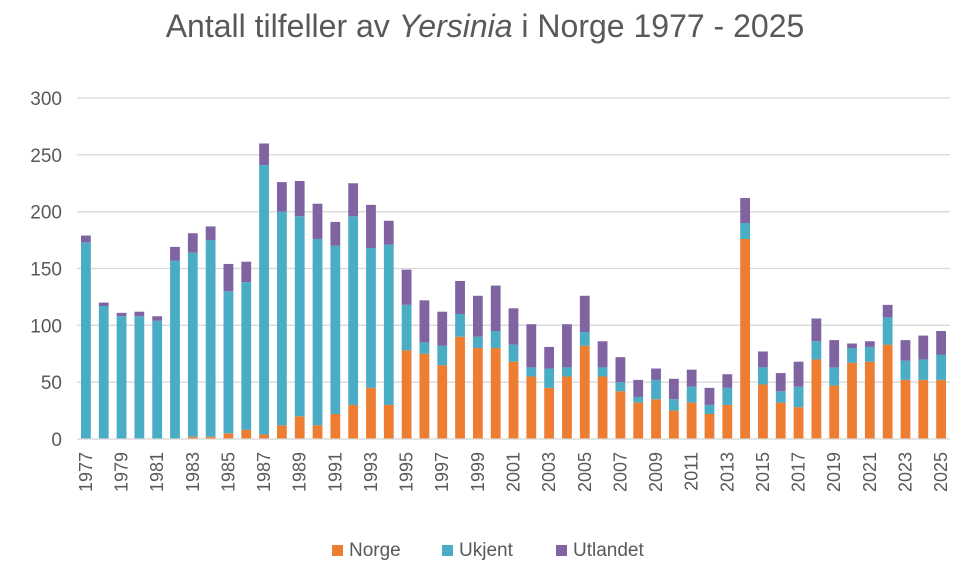  What do you see at coordinates (317, 432) in the screenshot?
I see `bar-norge-1990` at bounding box center [317, 432].